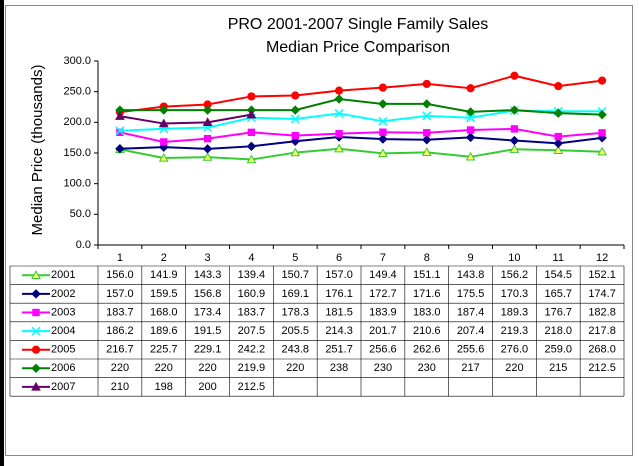 The height and width of the screenshot is (466, 639). I want to click on y-tick-label: 100.0, so click(77, 184).